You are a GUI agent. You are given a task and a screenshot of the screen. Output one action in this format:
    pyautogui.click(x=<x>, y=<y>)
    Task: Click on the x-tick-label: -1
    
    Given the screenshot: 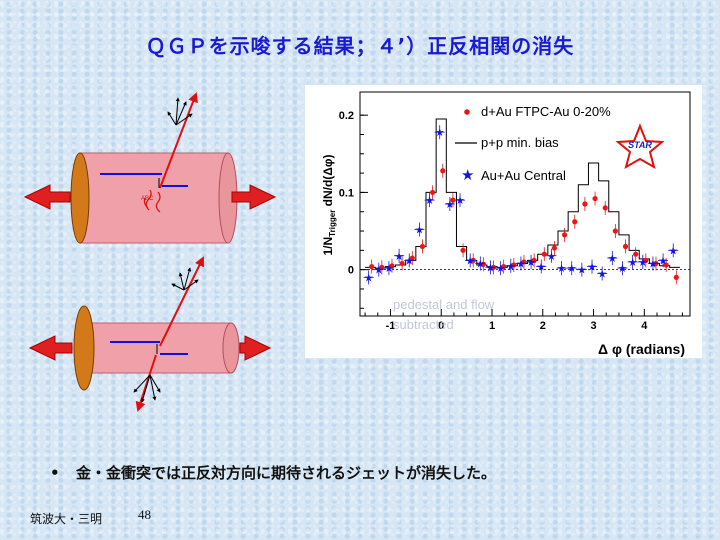 What is the action you would take?
    pyautogui.click(x=391, y=326)
    